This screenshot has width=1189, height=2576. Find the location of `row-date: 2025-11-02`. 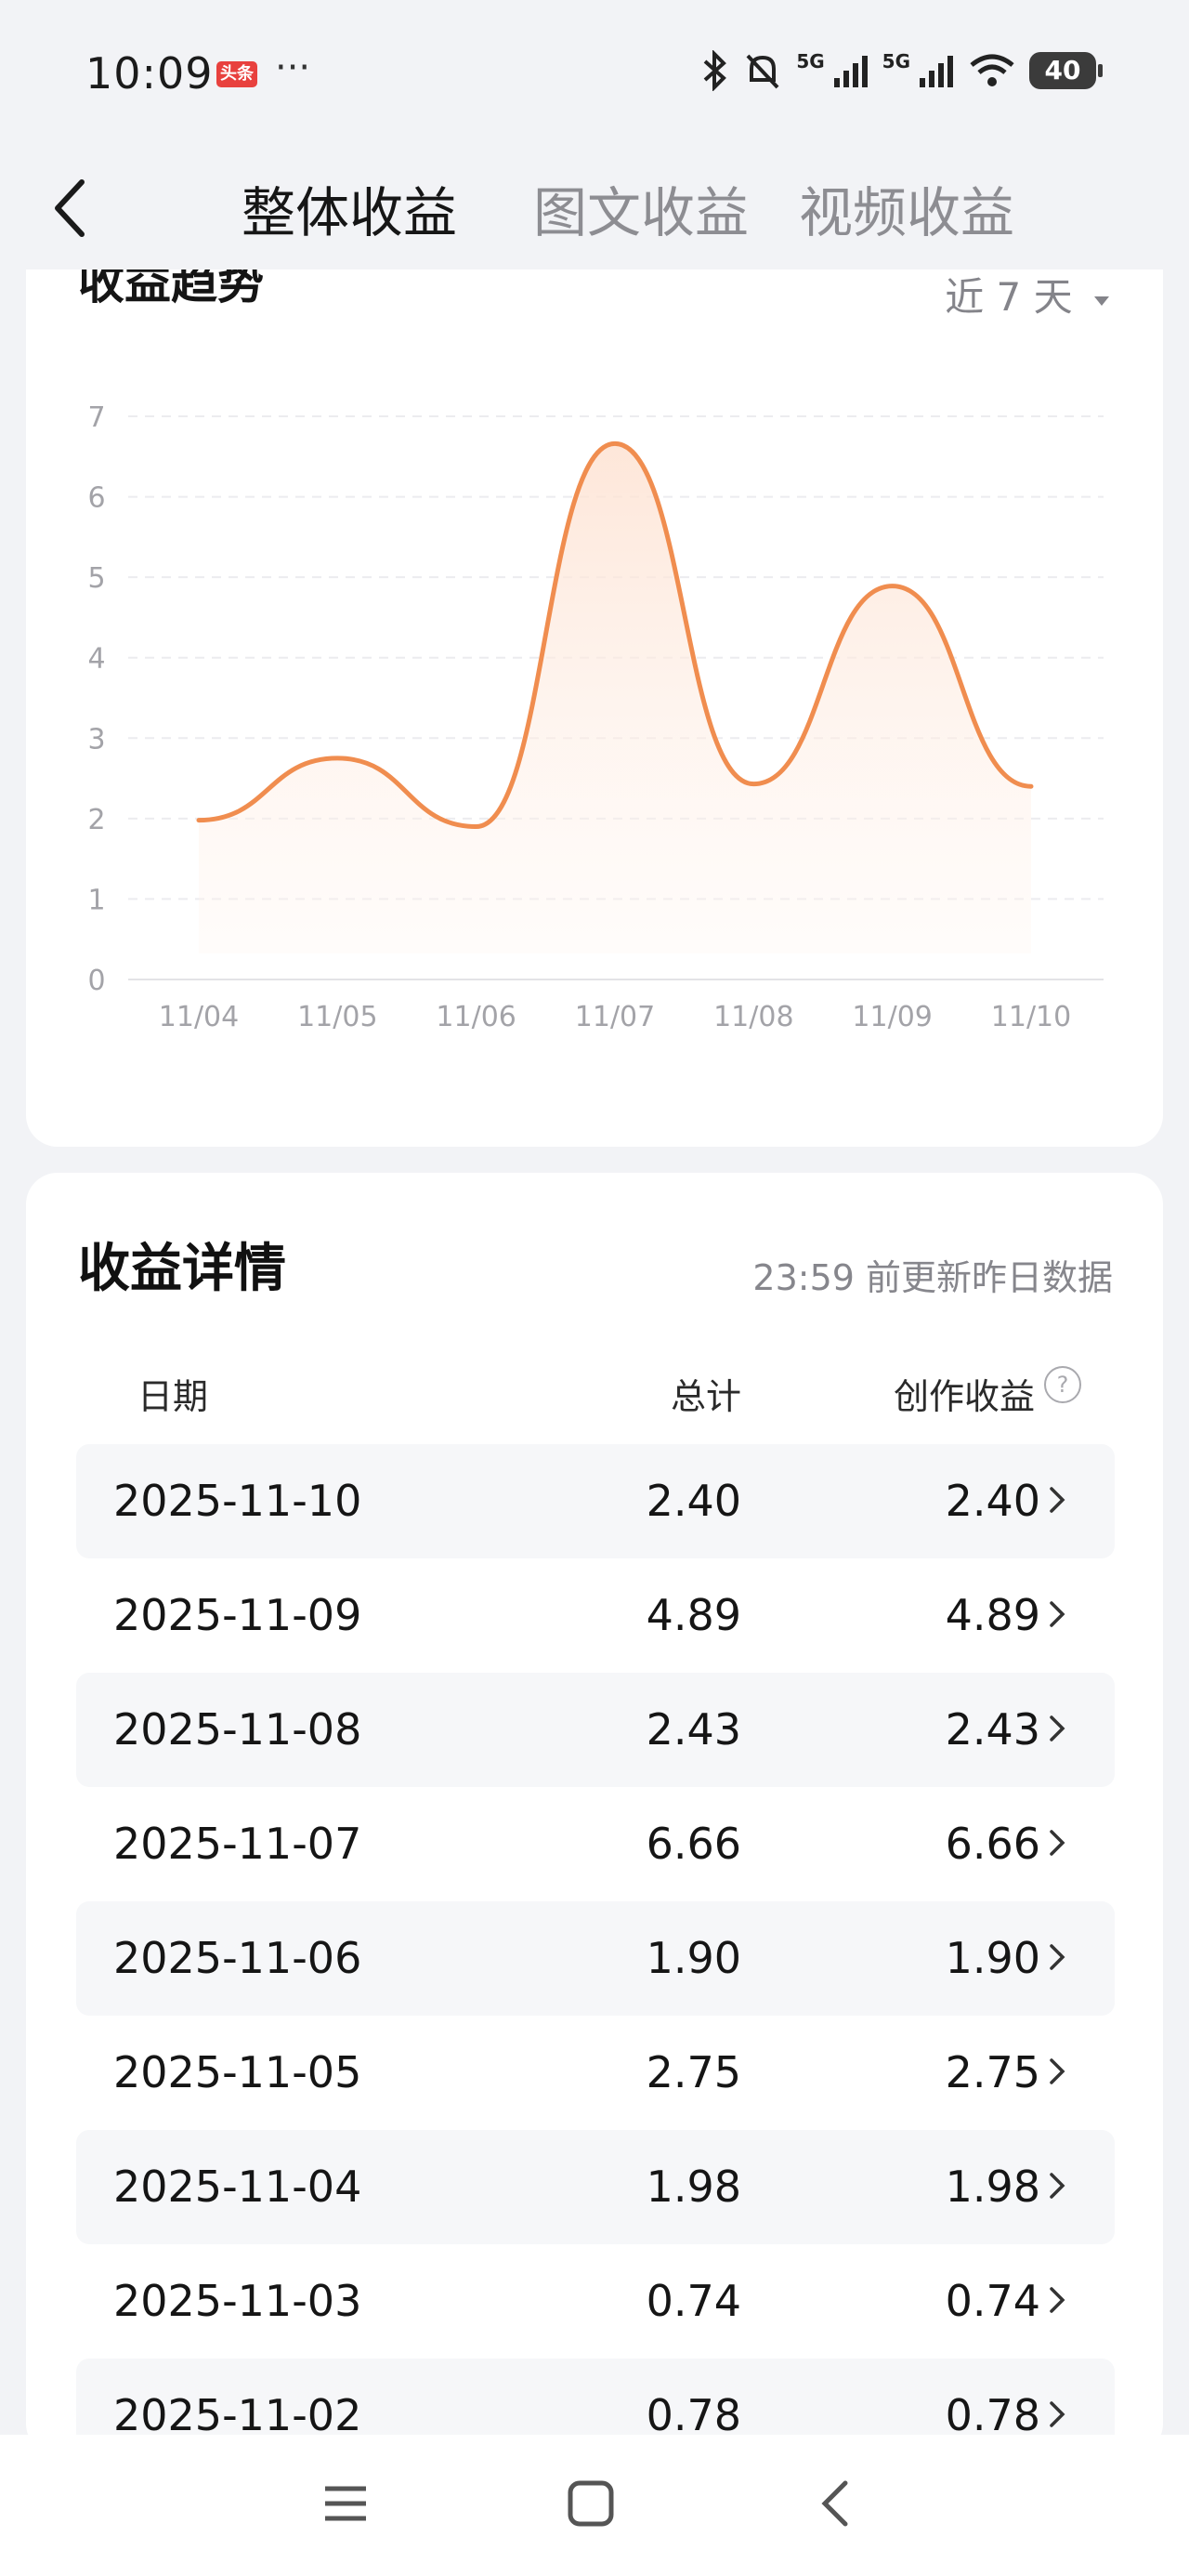

row-date: 2025-11-02 is located at coordinates (238, 2415).